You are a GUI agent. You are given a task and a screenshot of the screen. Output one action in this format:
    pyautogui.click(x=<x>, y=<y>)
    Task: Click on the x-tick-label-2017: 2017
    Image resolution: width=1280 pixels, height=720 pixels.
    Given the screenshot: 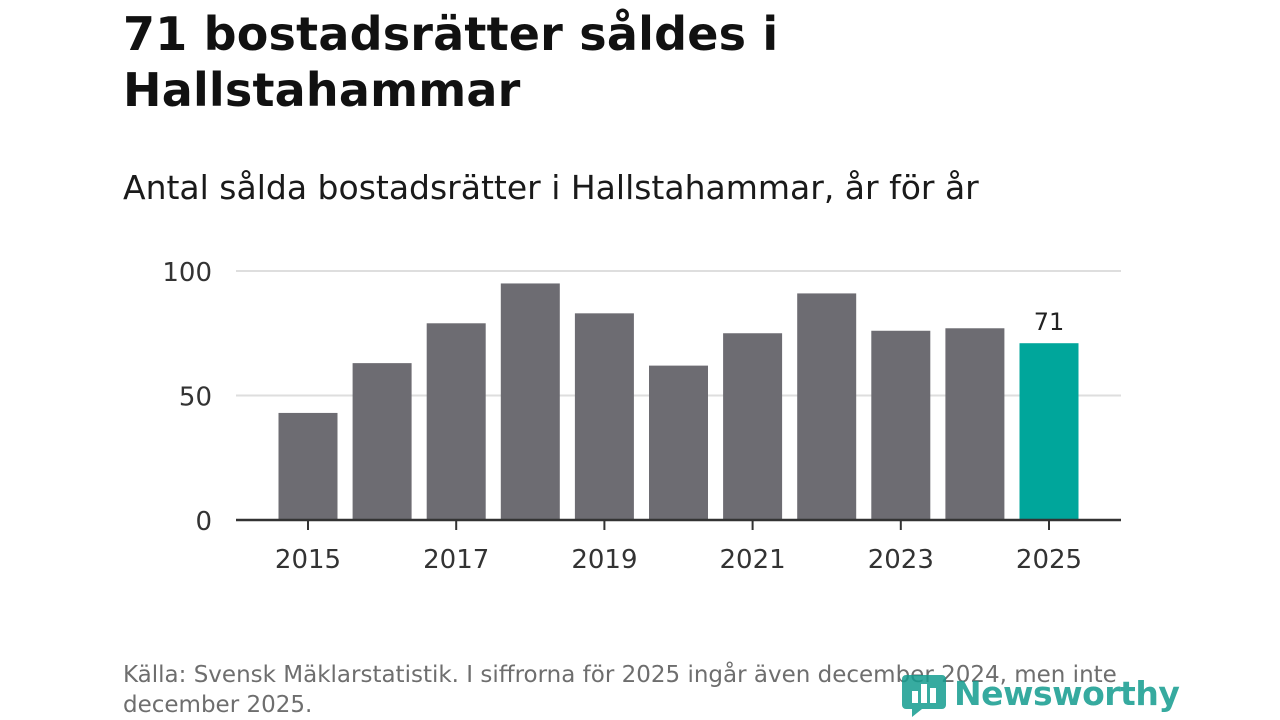 What is the action you would take?
    pyautogui.click(x=456, y=560)
    